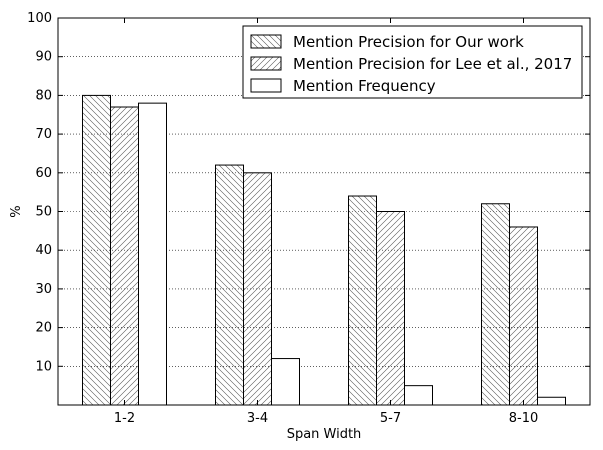 The width and height of the screenshot is (603, 450). I want to click on legend-label-1: Mention Precision for Our work, so click(408, 42).